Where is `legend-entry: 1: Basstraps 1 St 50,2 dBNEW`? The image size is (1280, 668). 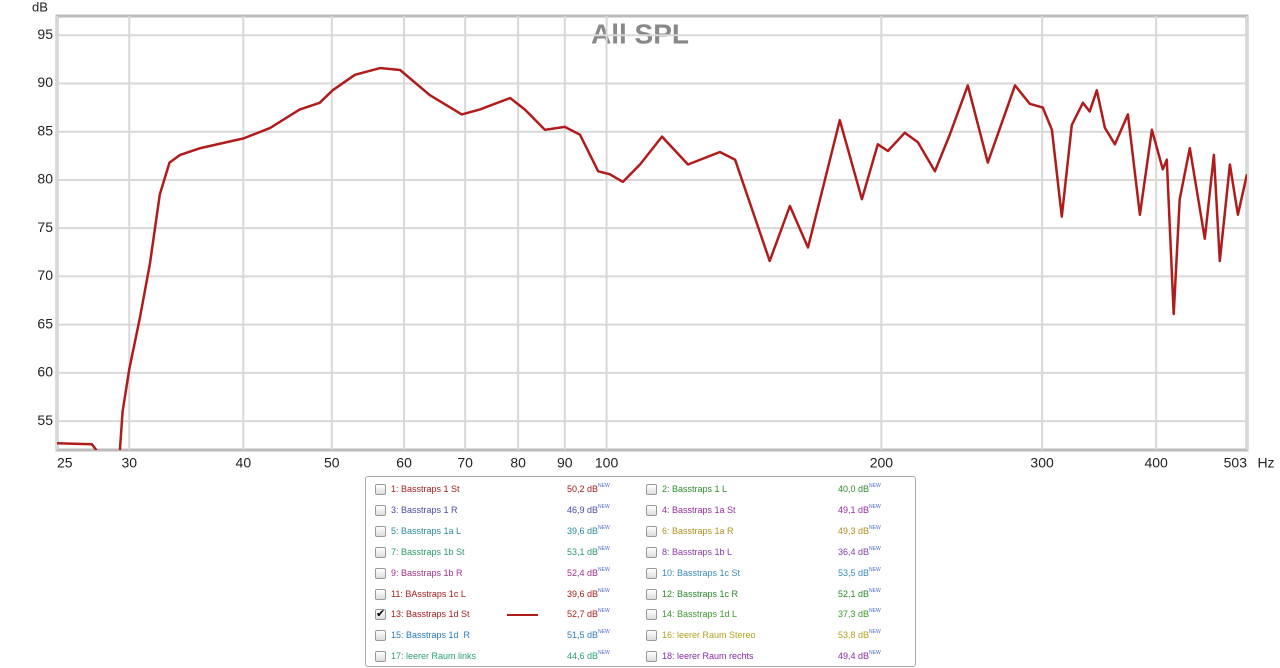
legend-entry: 1: Basstraps 1 St 50,2 dBNEW is located at coordinates (640, 489).